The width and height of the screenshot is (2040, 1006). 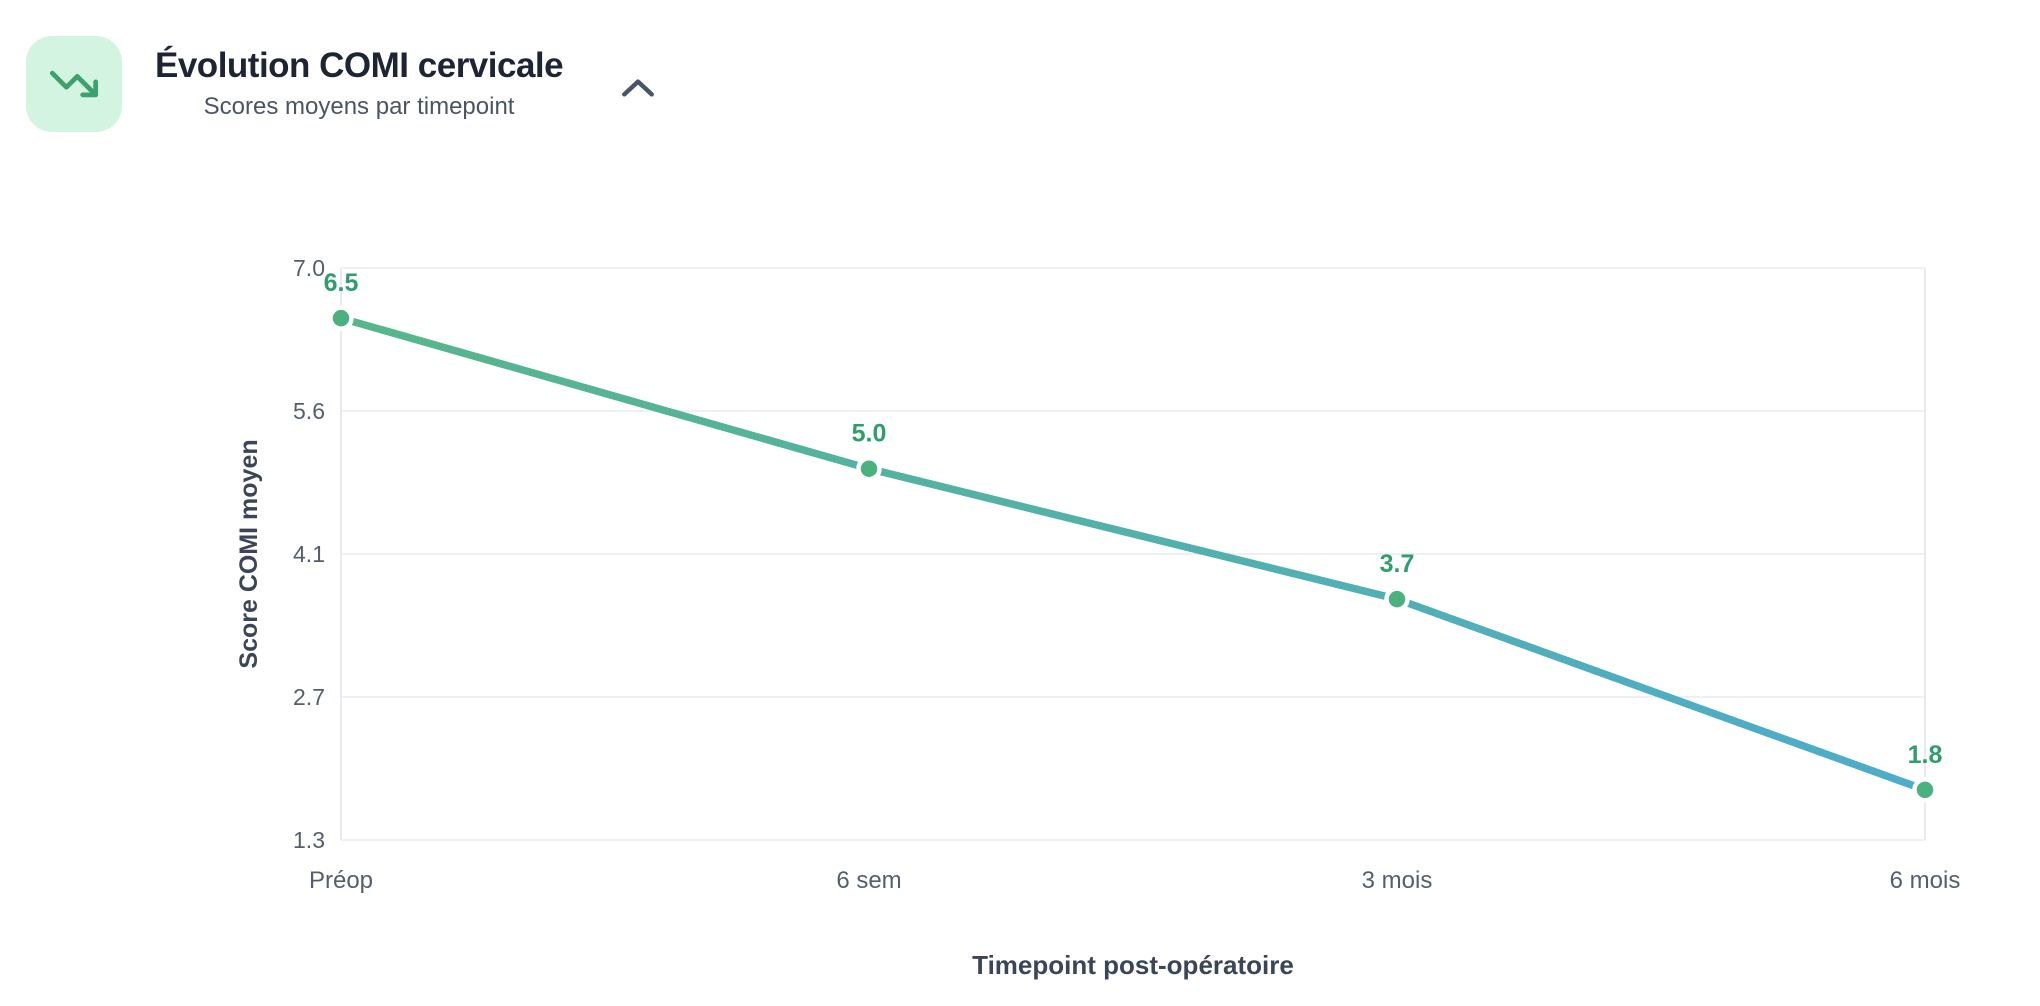 I want to click on collapse-button, so click(x=638, y=88).